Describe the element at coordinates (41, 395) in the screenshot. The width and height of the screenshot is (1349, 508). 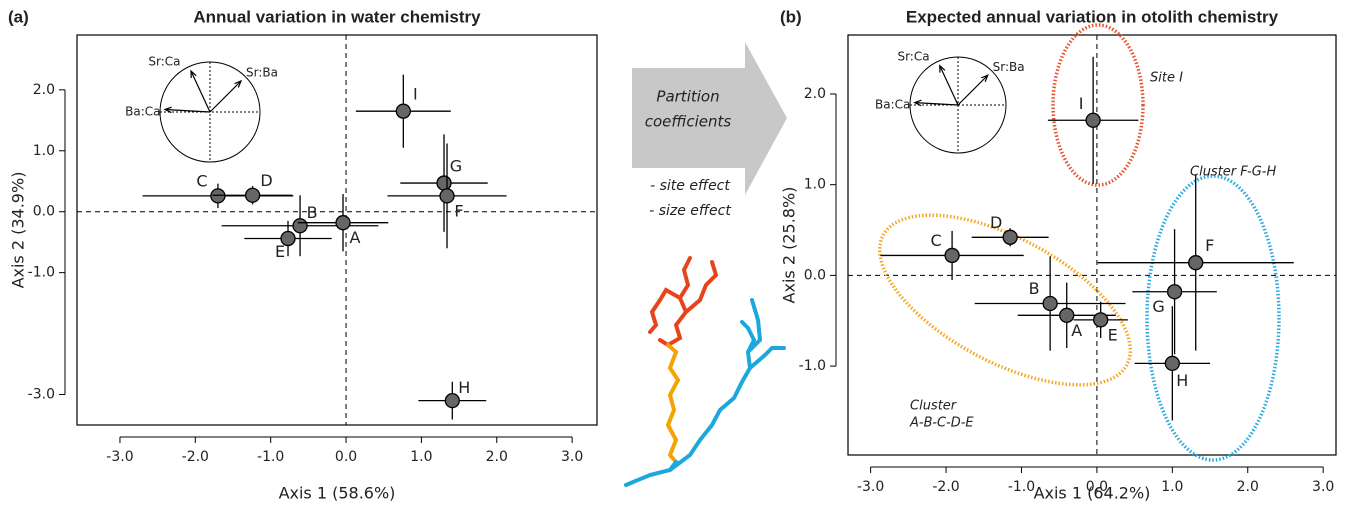
I see `y-tick-label: -3.0` at that location.